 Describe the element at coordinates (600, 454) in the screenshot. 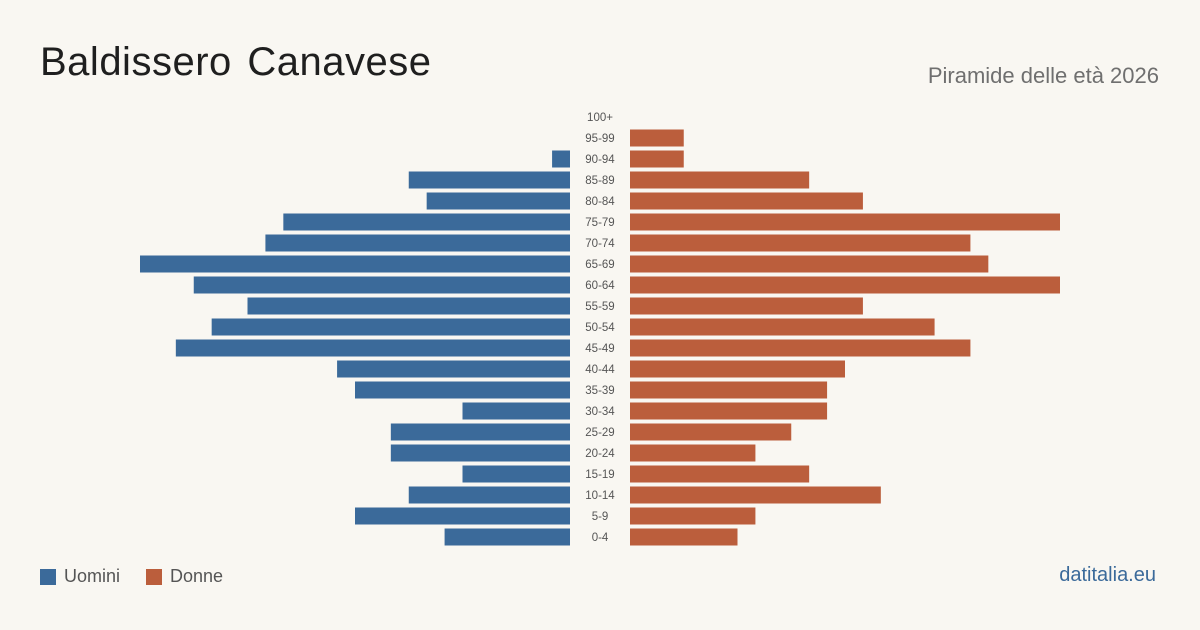

I see `age-label-20-24: 20-24` at that location.